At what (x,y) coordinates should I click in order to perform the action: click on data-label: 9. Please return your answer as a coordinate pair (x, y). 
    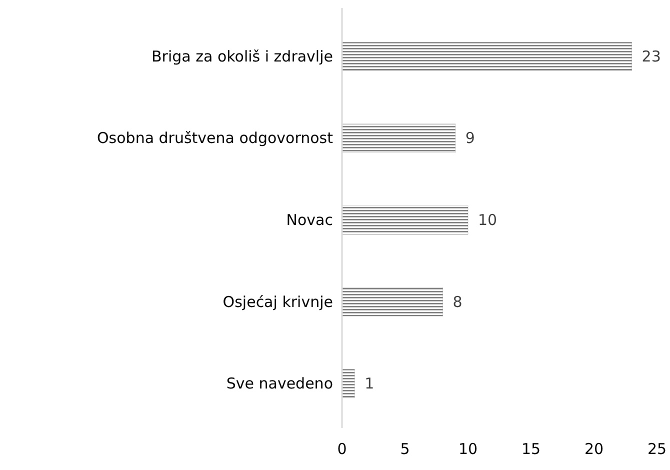
    Looking at the image, I should click on (470, 138).